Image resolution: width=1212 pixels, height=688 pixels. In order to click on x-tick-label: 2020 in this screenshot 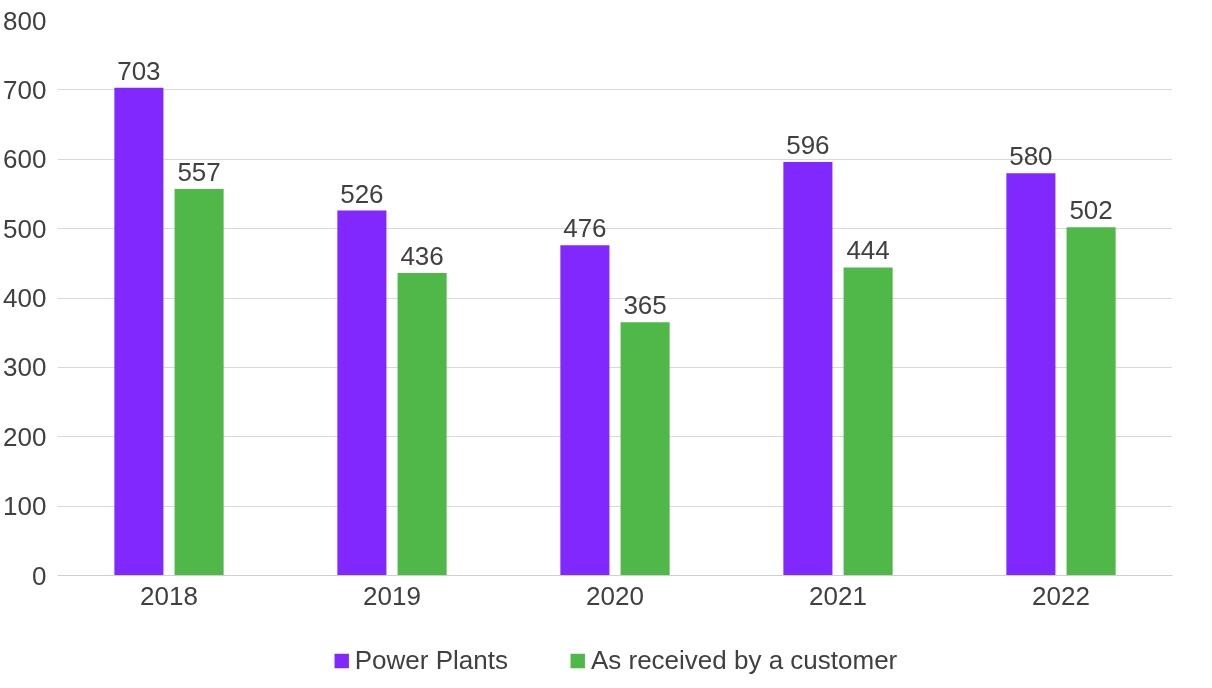, I will do `click(615, 595)`.